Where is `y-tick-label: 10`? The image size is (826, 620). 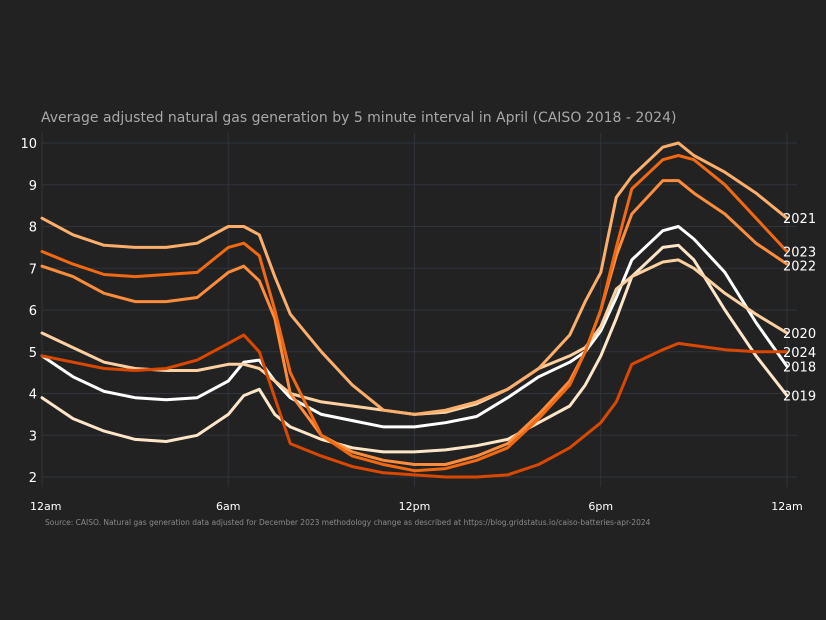 y-tick-label: 10 is located at coordinates (28, 144).